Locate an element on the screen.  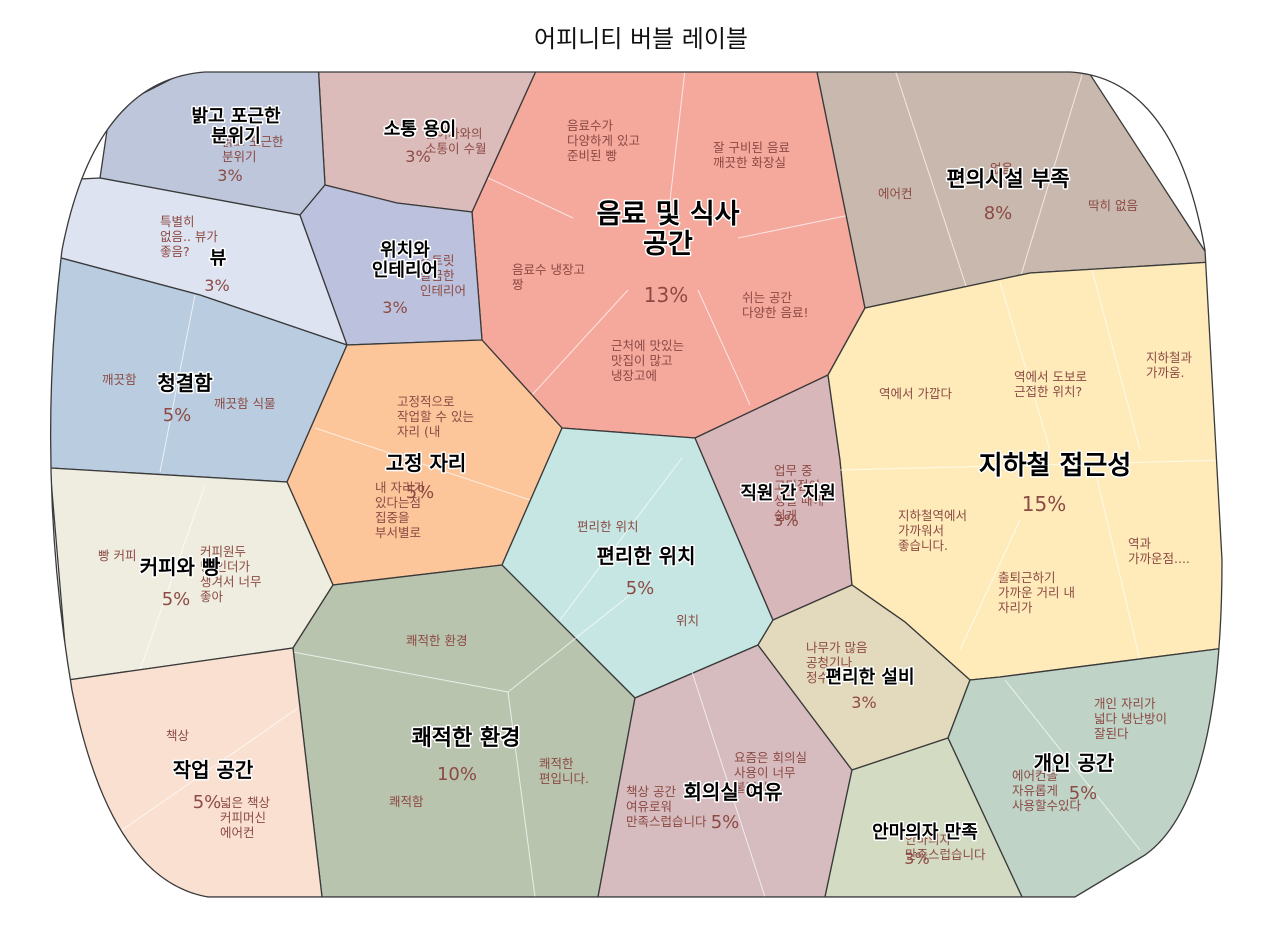
sub-item-label: 출퇴근하기 가까운 거리 내 자리가 is located at coordinates (1036, 592).